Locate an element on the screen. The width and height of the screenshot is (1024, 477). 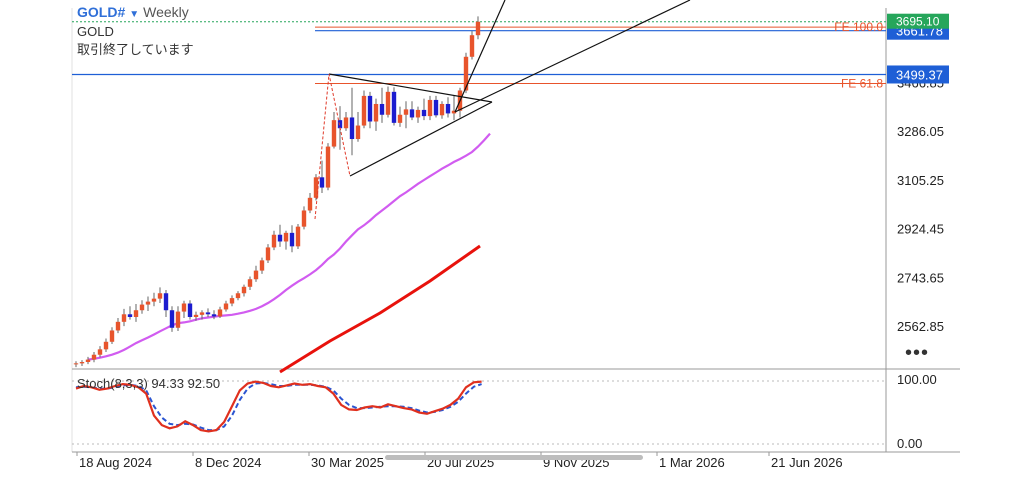
time-tick-label: 8 Dec 2024 is located at coordinates (228, 462).